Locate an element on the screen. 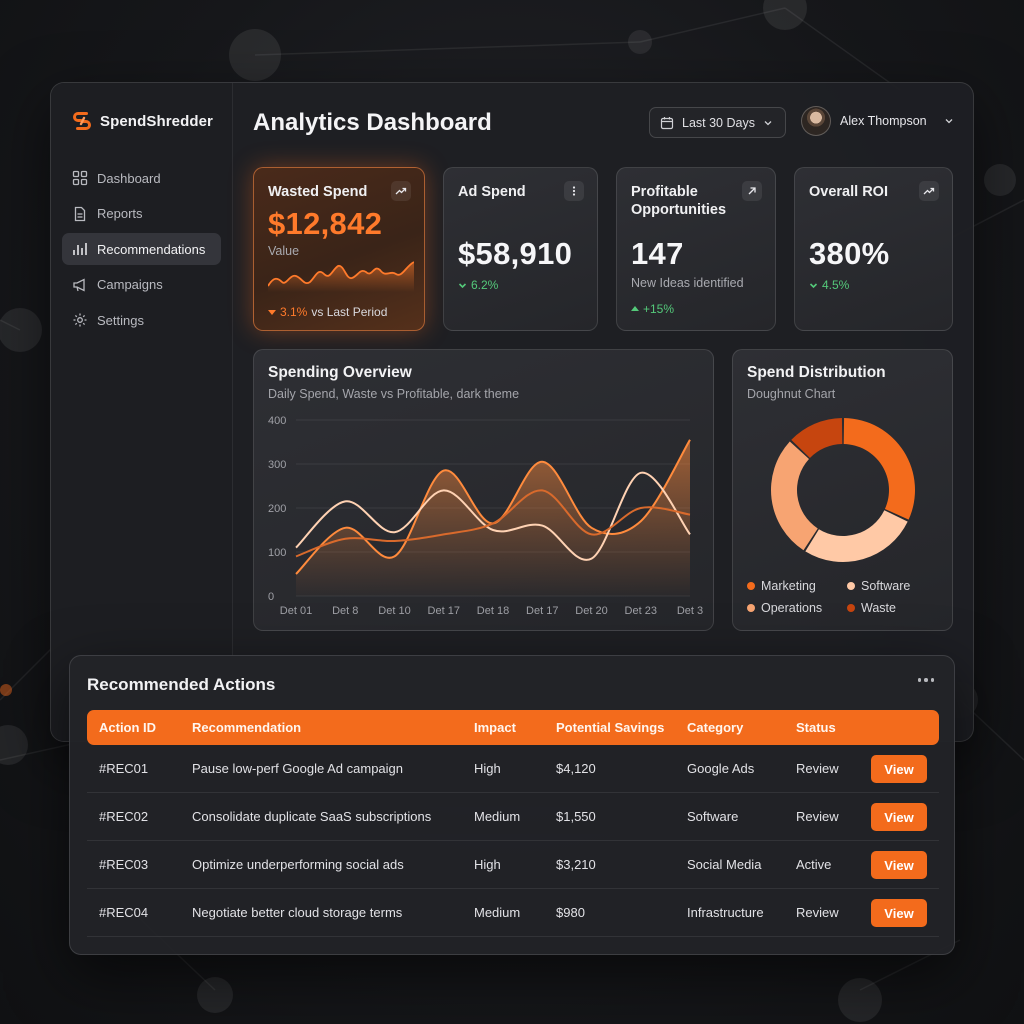 The height and width of the screenshot is (1024, 1024). column-header: Category is located at coordinates (715, 727).